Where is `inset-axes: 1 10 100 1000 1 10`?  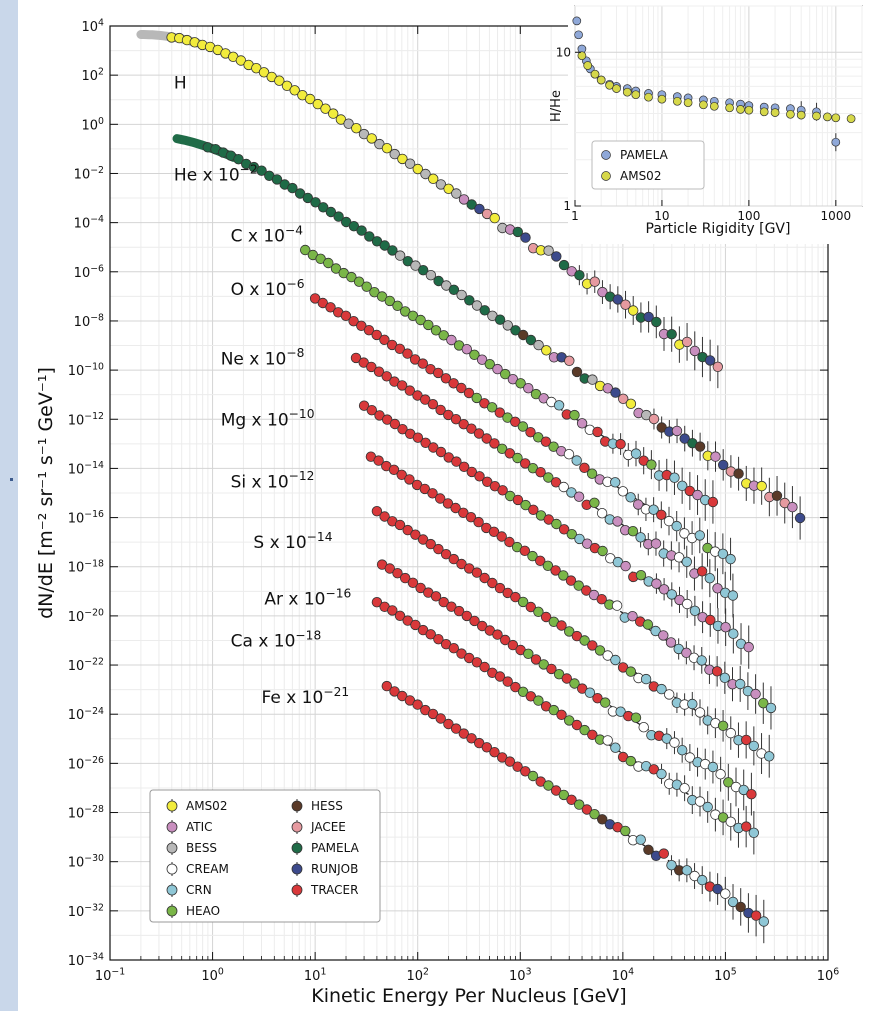
inset-axes: 1 10 100 1000 1 10 is located at coordinates (703, 134).